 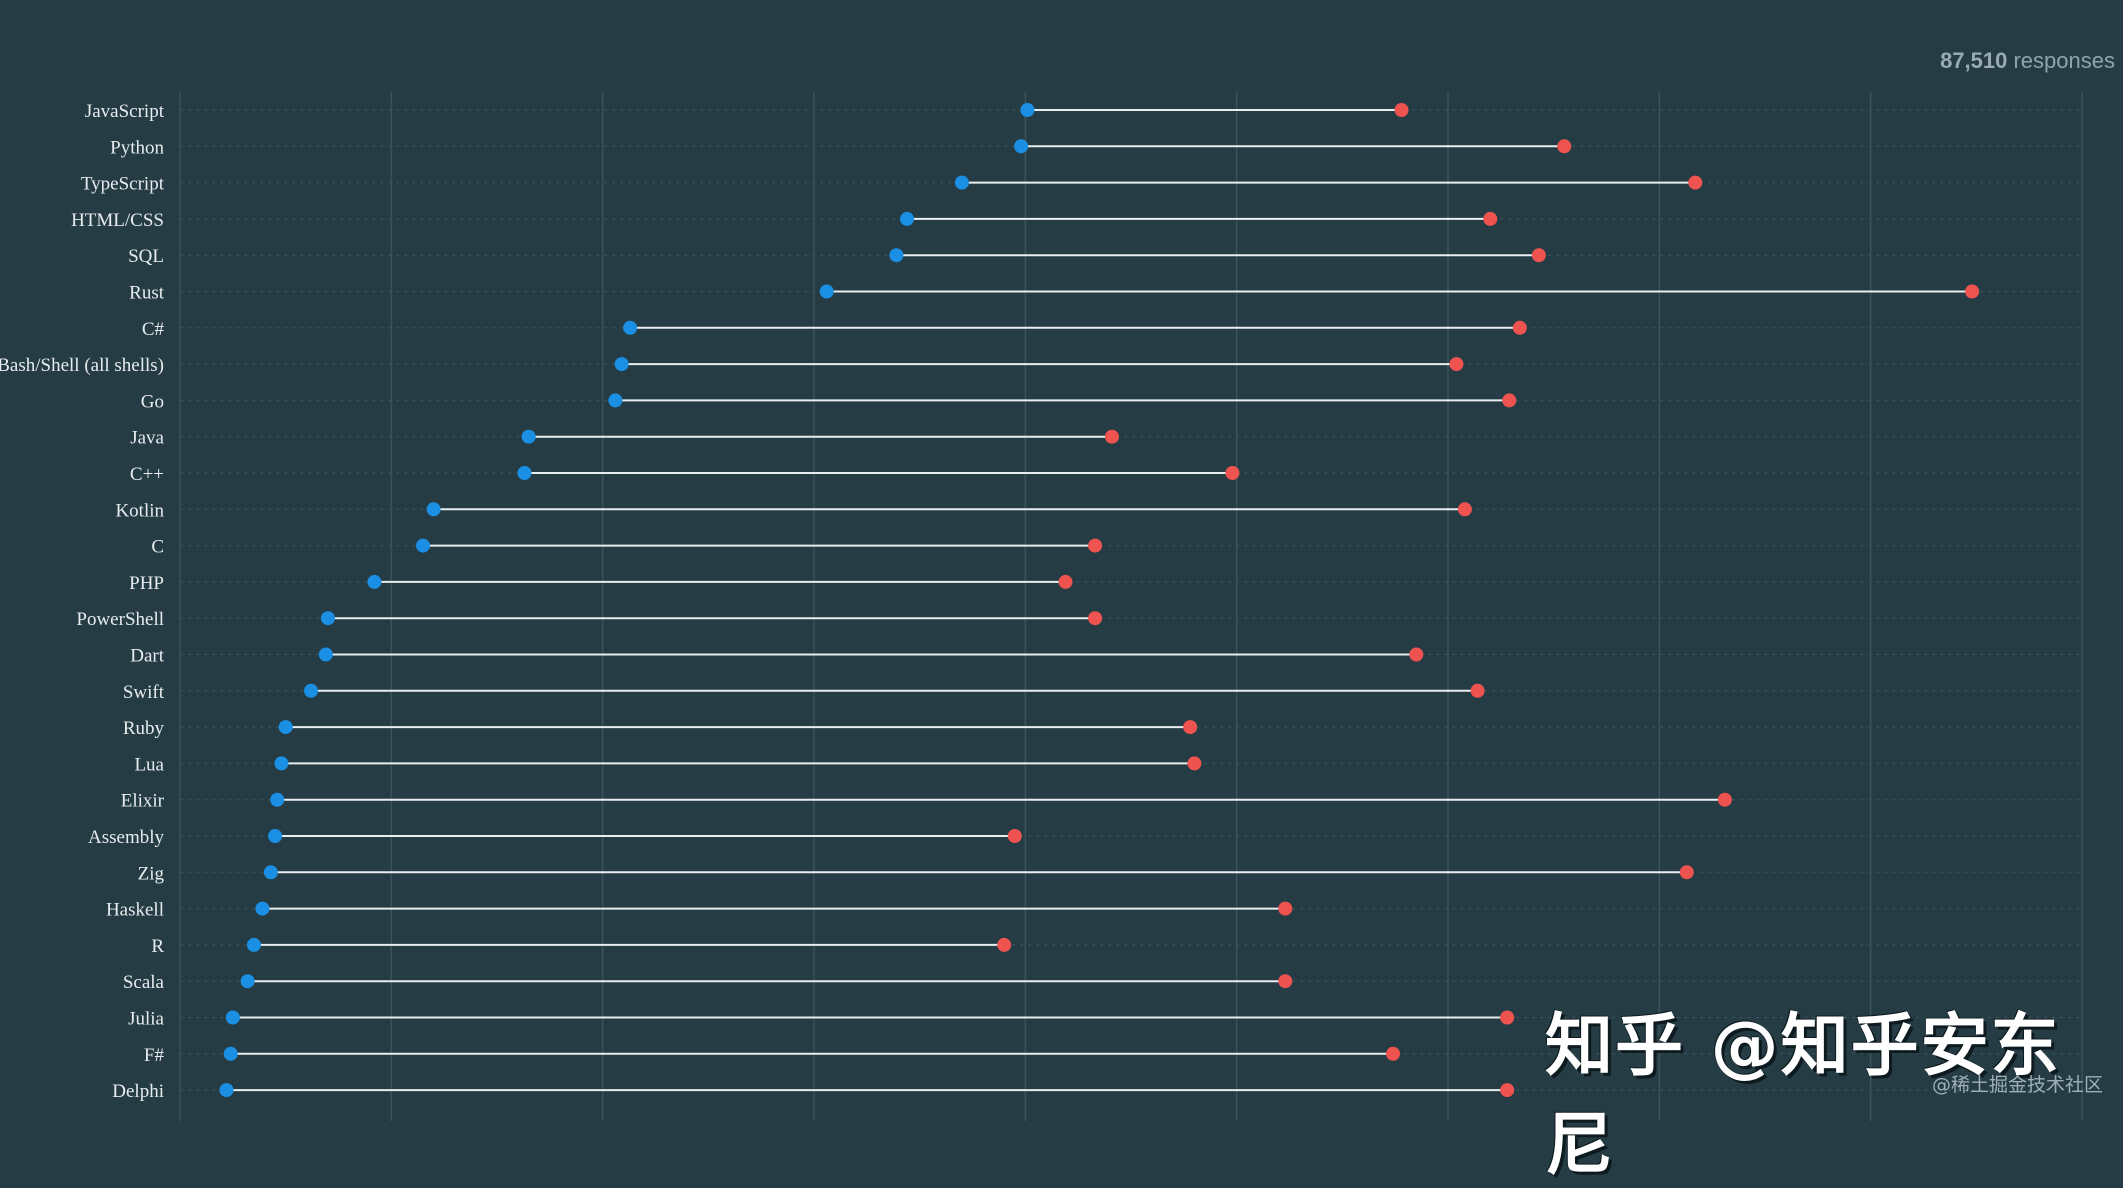 What do you see at coordinates (147, 474) in the screenshot?
I see `category-label: C++` at bounding box center [147, 474].